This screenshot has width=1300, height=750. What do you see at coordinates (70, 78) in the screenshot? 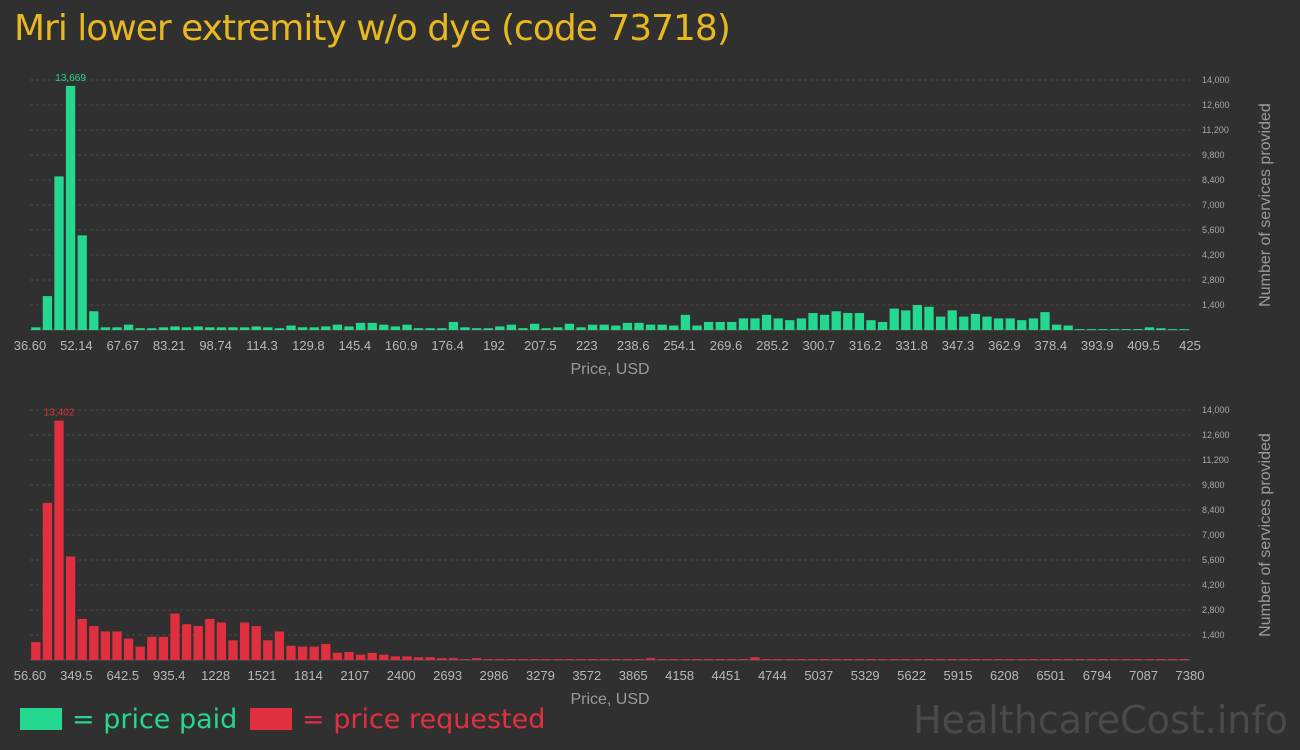
I see `peak-value-label: 13,669` at bounding box center [70, 78].